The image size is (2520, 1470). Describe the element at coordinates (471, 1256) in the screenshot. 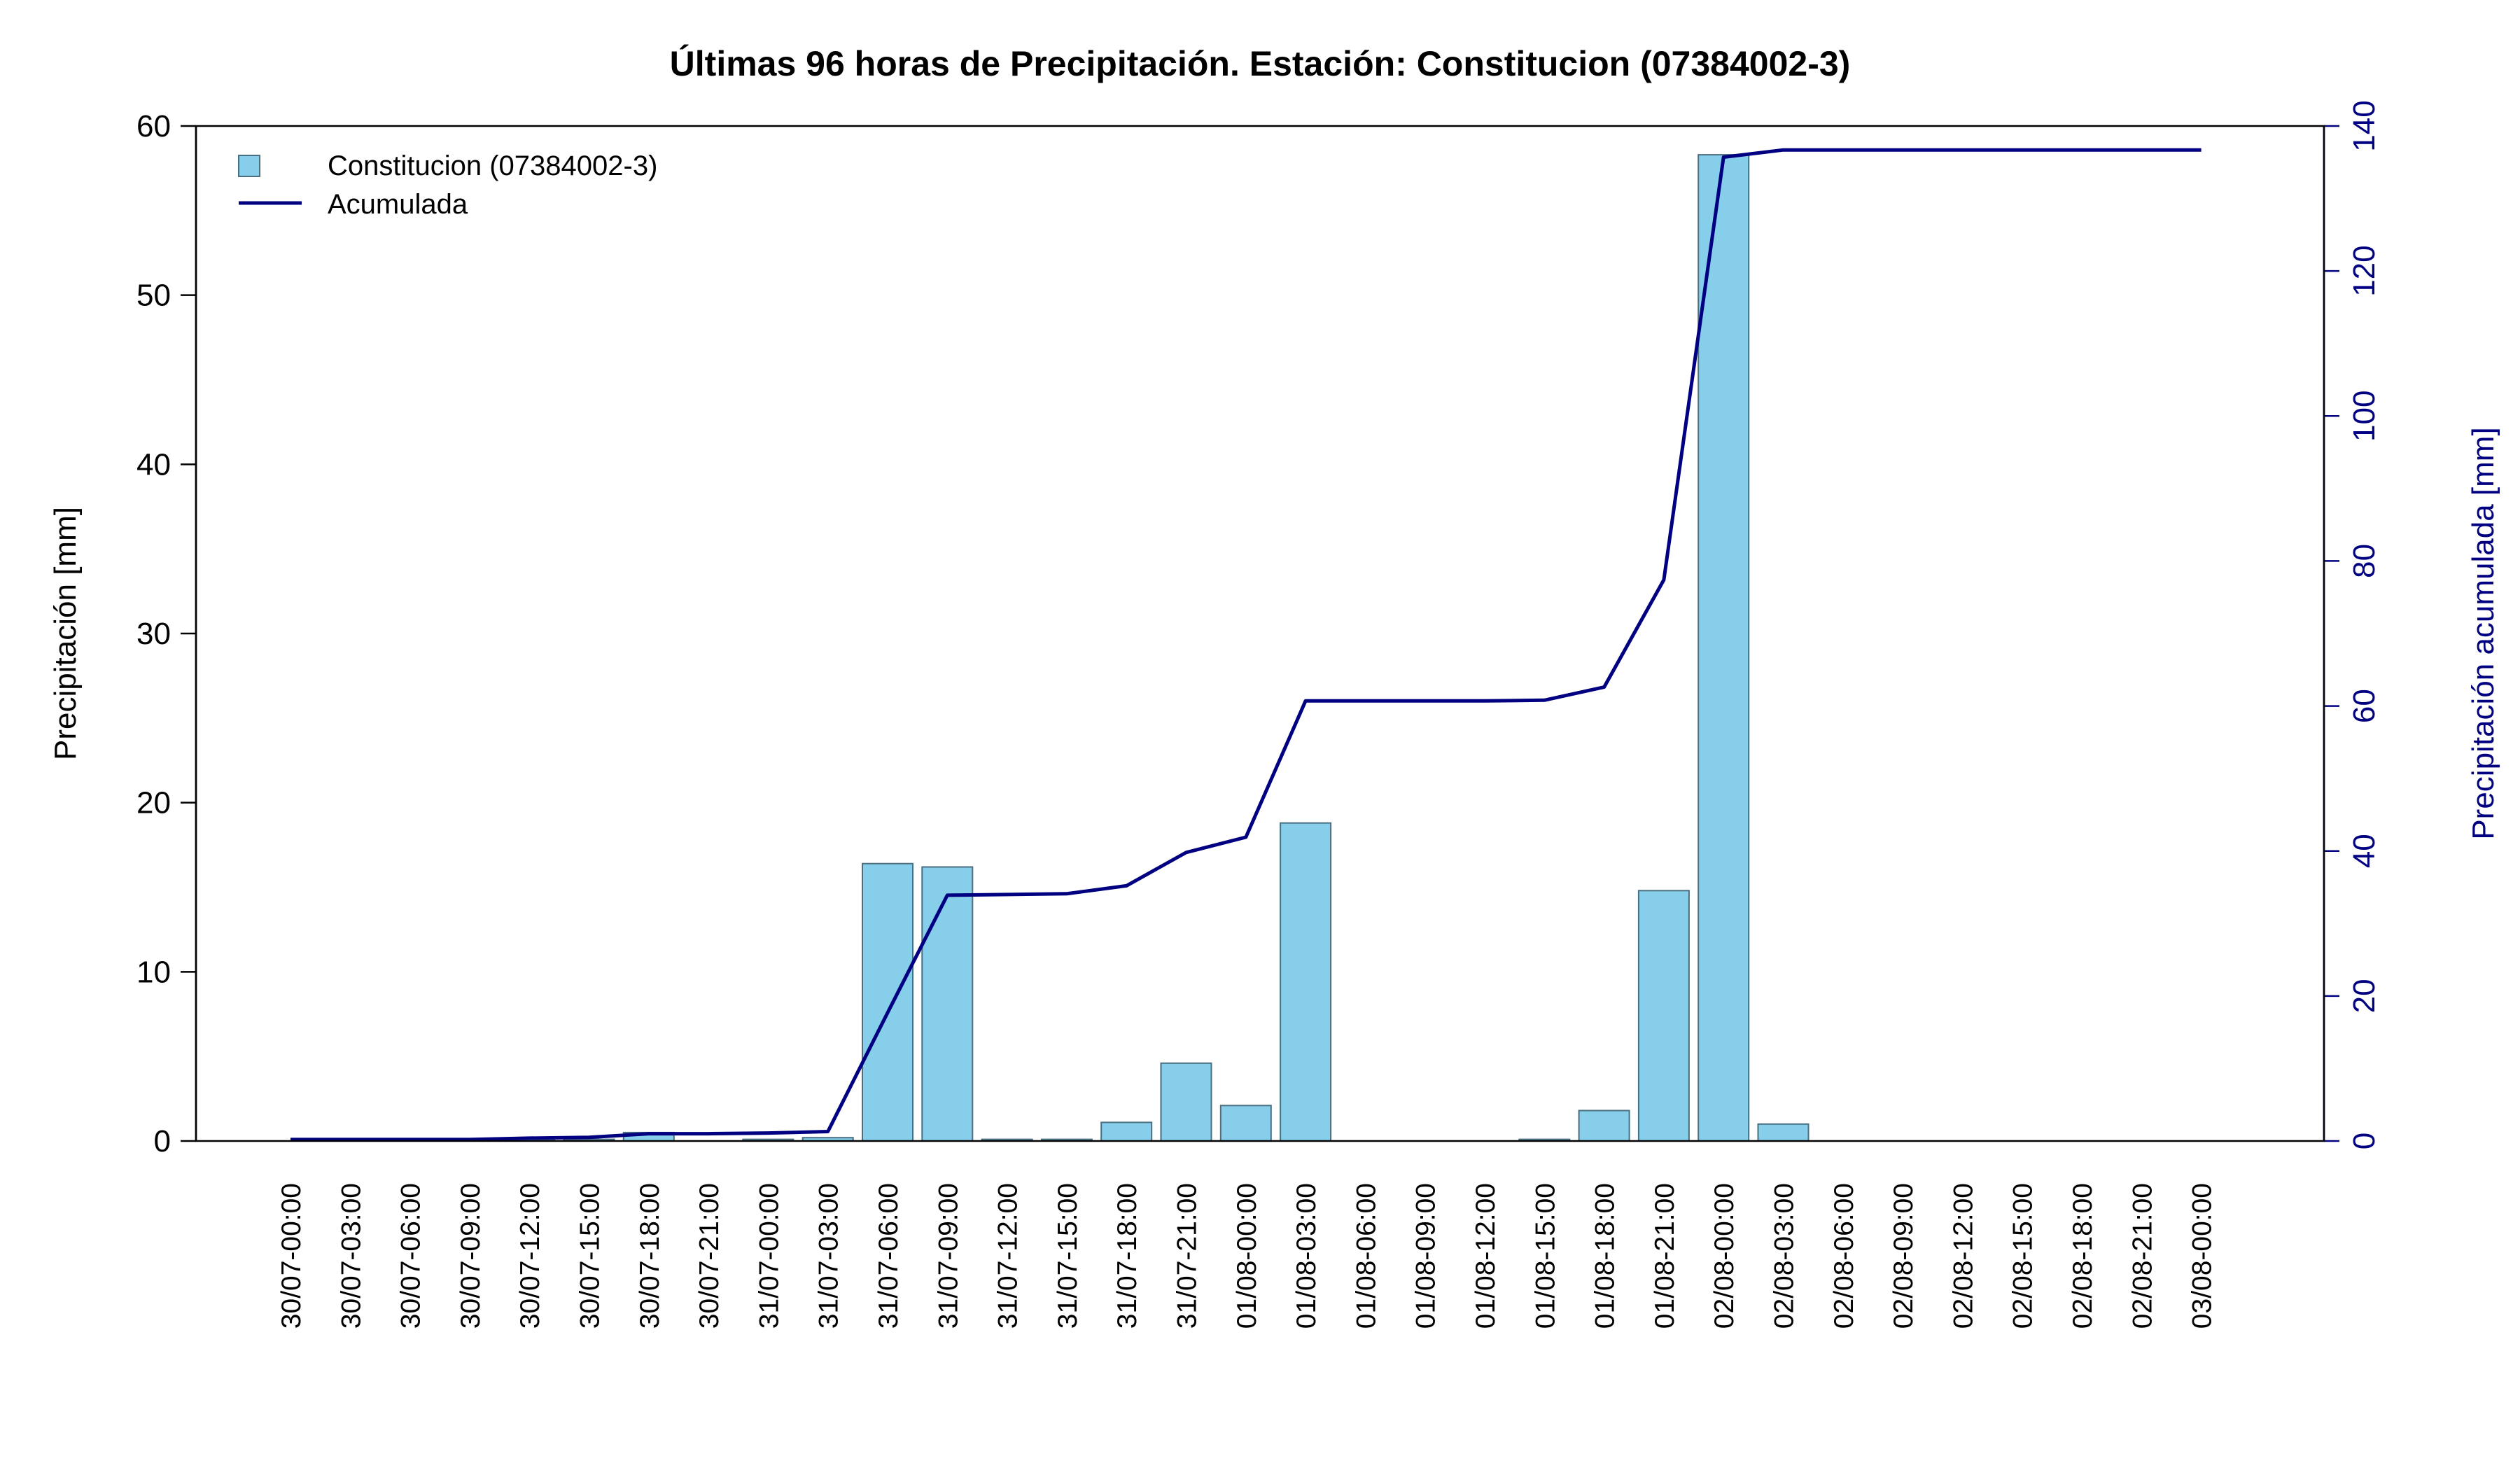

I see `x-tick-label: 30/07-09:00` at that location.